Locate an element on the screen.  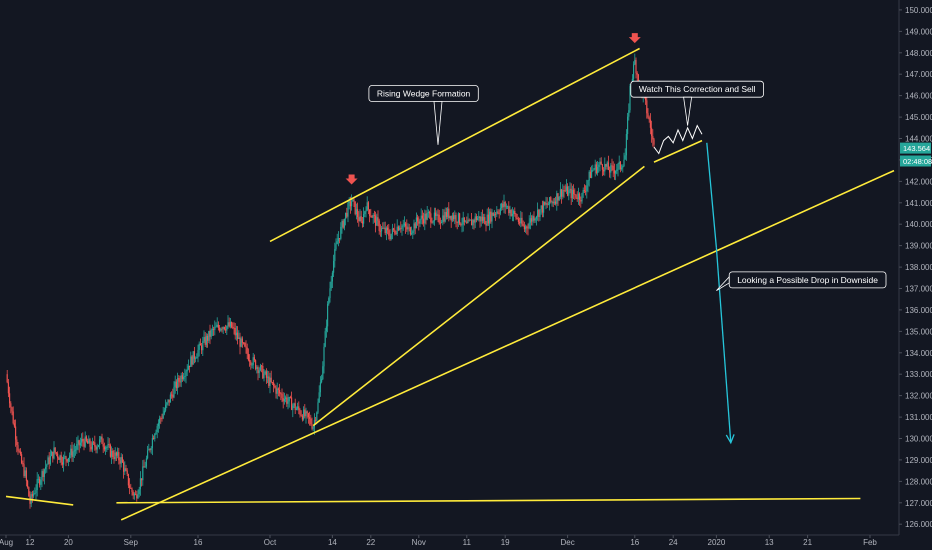
y-tick-label: 135.000 is located at coordinates (918, 331).